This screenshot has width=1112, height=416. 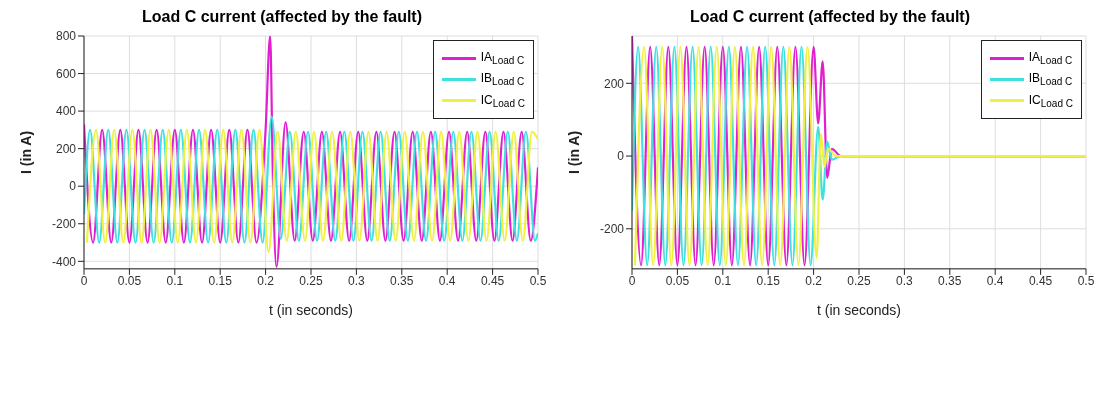 What do you see at coordinates (66, 73) in the screenshot?
I see `y-tick-label: 600` at bounding box center [66, 73].